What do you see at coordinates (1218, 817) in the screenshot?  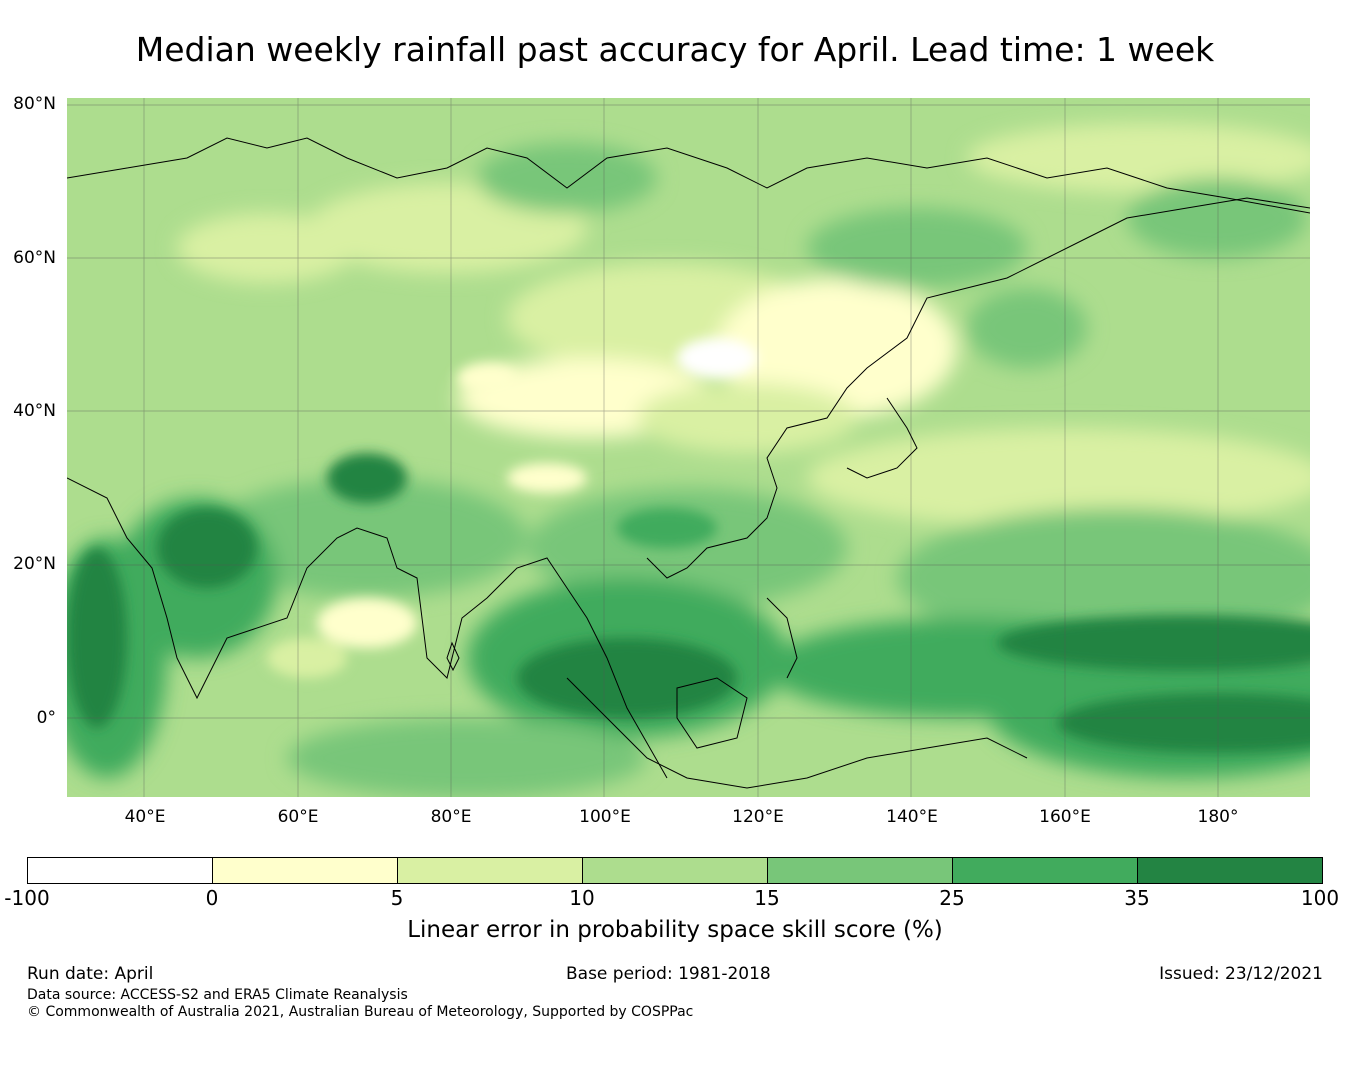 I see `lon-label-180: 180°` at bounding box center [1218, 817].